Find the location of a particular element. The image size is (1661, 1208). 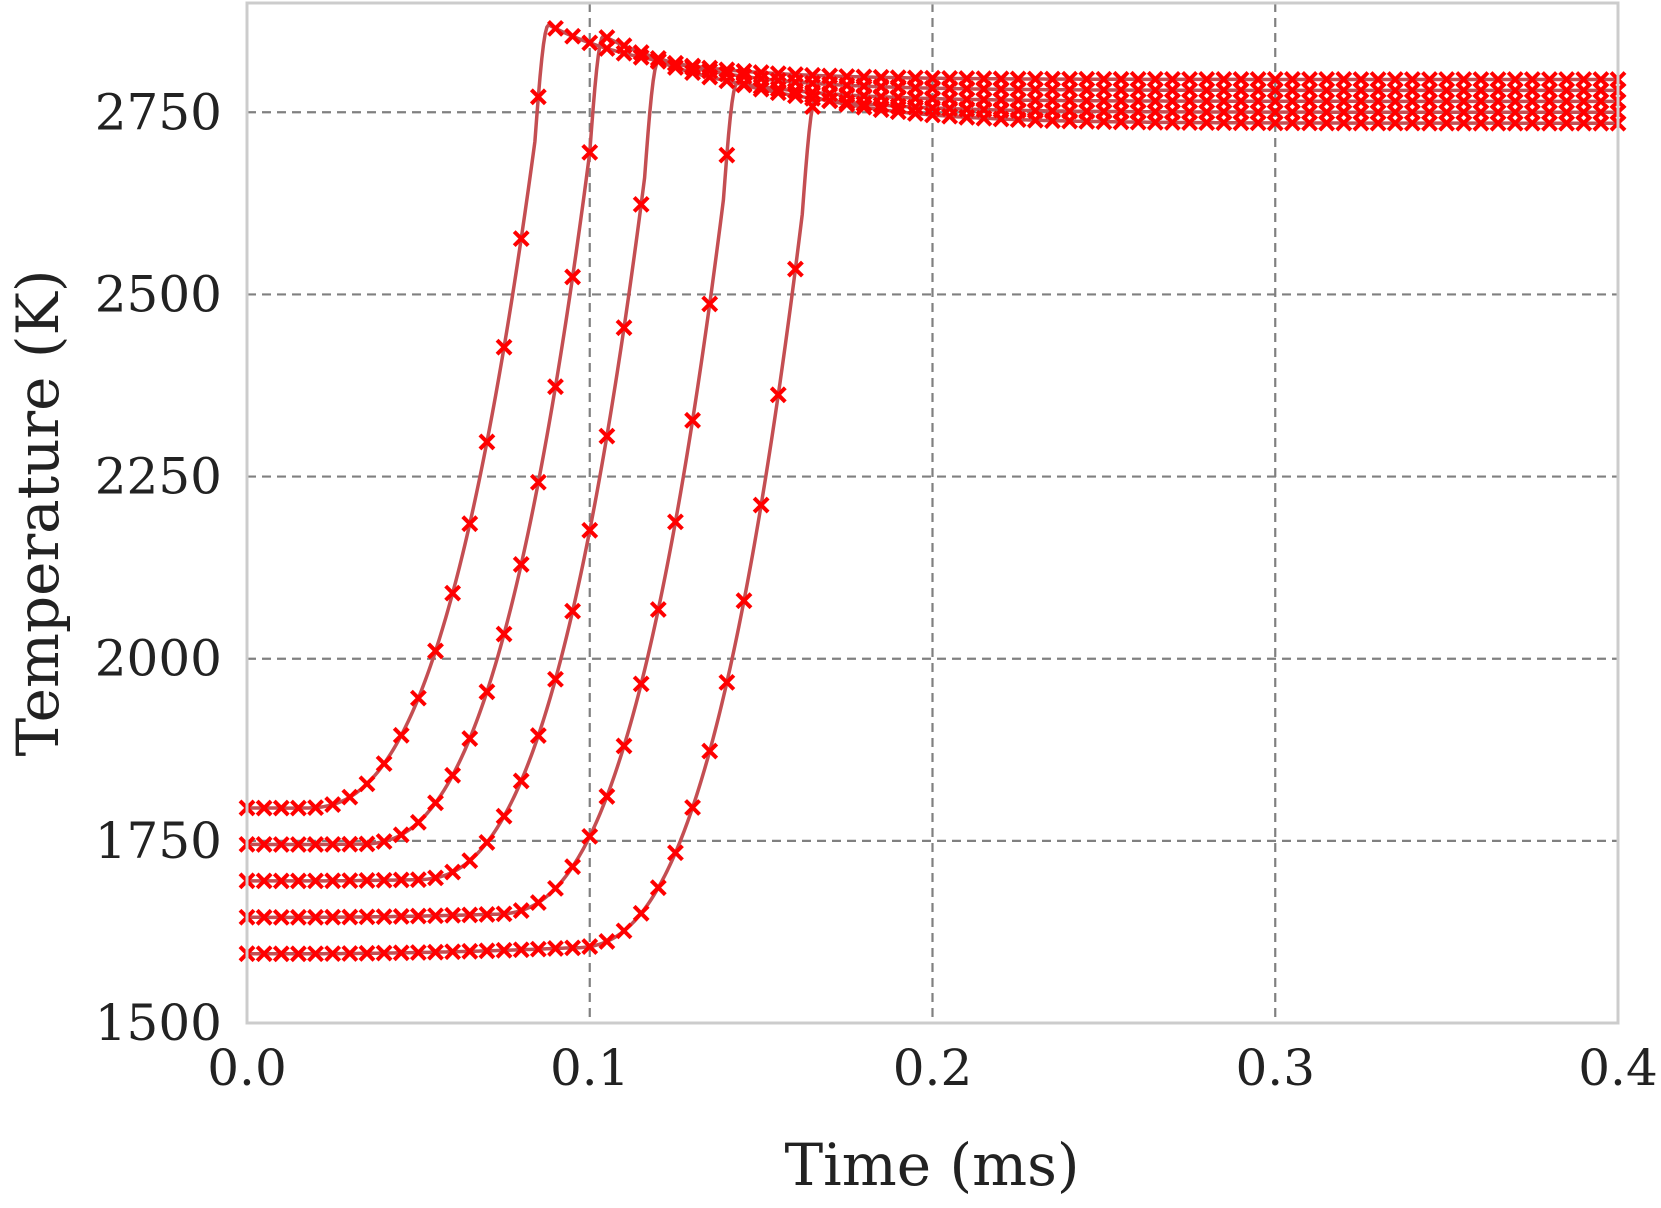

x-tick-label: 0.4 is located at coordinates (1618, 1068).